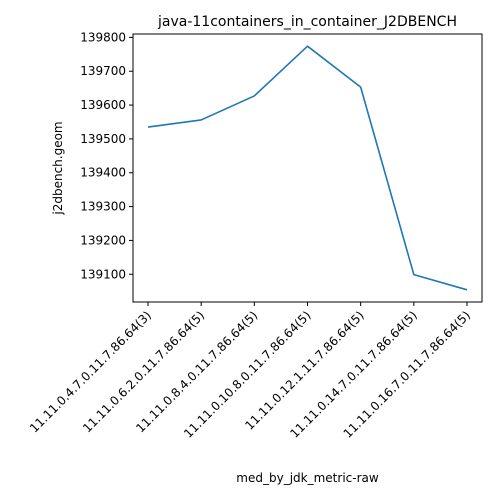 The height and width of the screenshot is (500, 500). I want to click on y-tick-label: 139700, so click(103, 71).